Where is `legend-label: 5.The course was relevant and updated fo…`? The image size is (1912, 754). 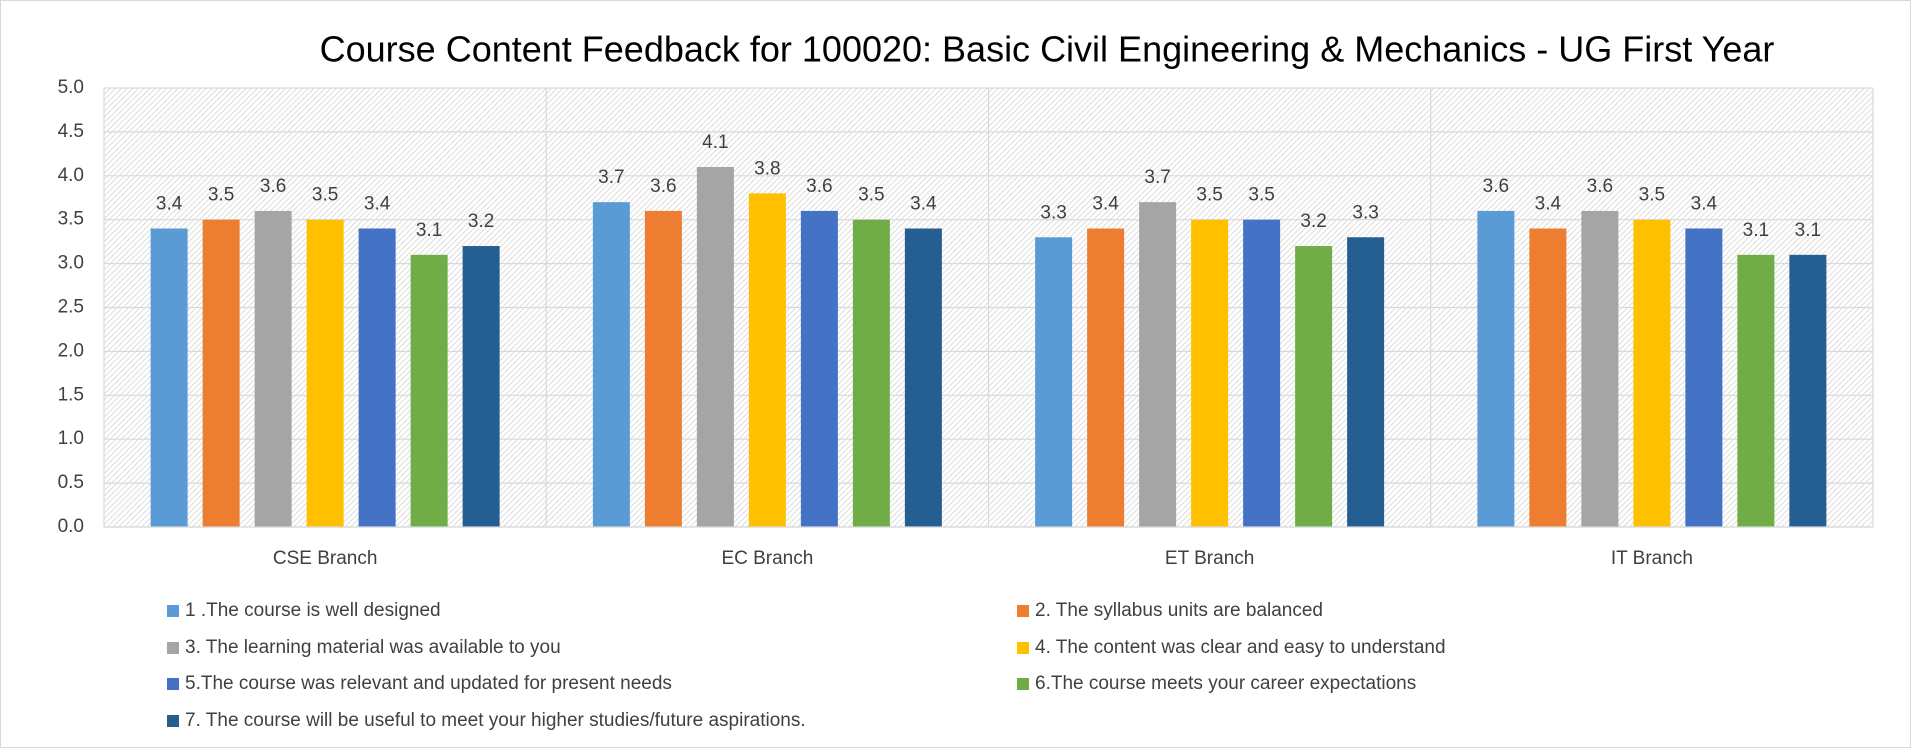
legend-label: 5.The course was relevant and updated fo… is located at coordinates (428, 683).